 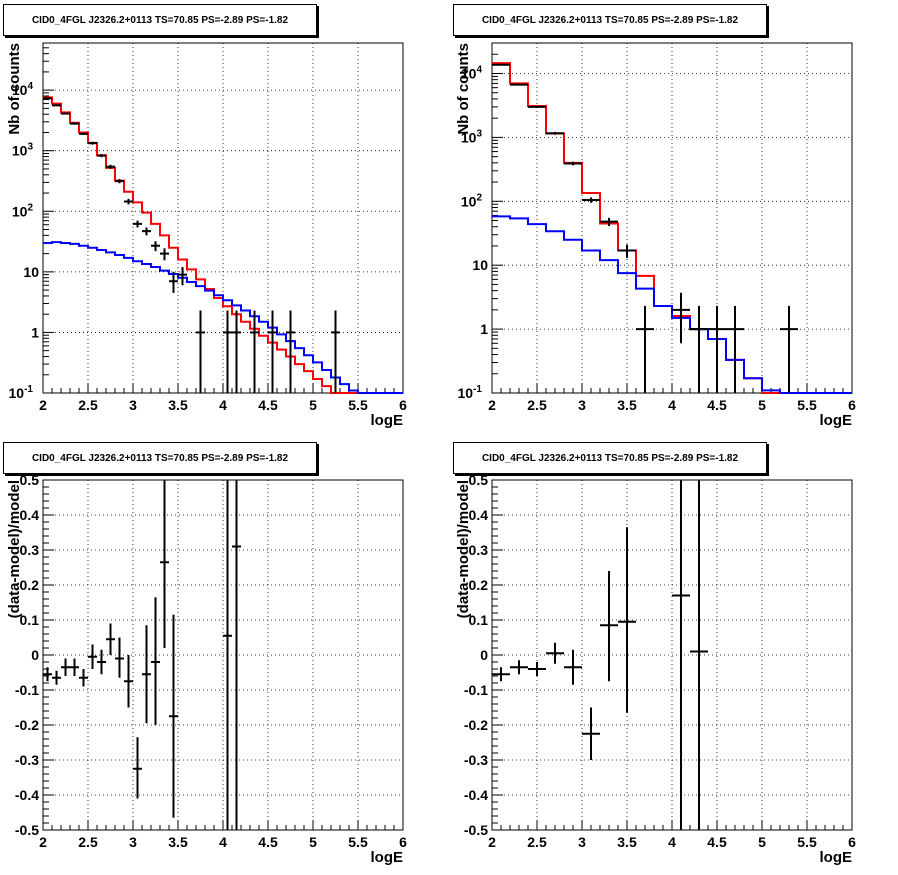 What do you see at coordinates (479, 480) in the screenshot?
I see `y-tick-label: 0.5` at bounding box center [479, 480].